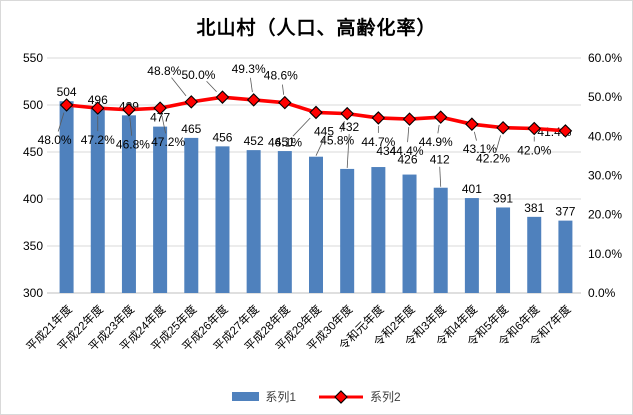  Describe the element at coordinates (33, 175) in the screenshot. I see `y-axis-left-labels: 550 500 450 400 350 300` at that location.